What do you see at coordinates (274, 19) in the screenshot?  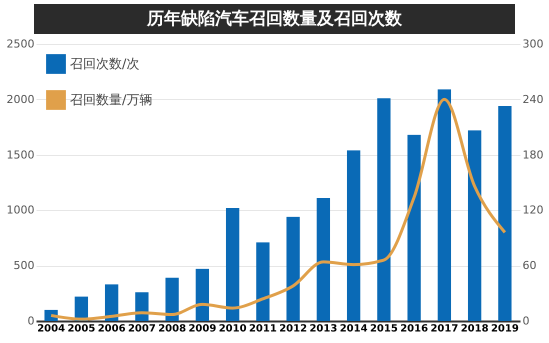 I see `chart-title: 历年缺陷汽车召回数量及召回次数` at bounding box center [274, 19].